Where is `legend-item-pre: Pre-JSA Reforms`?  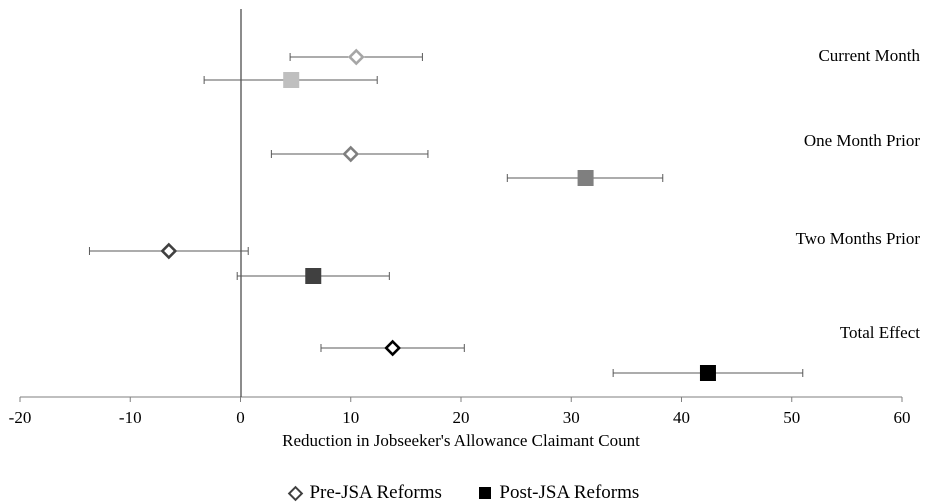
legend-item-pre: Pre-JSA Reforms is located at coordinates (364, 492).